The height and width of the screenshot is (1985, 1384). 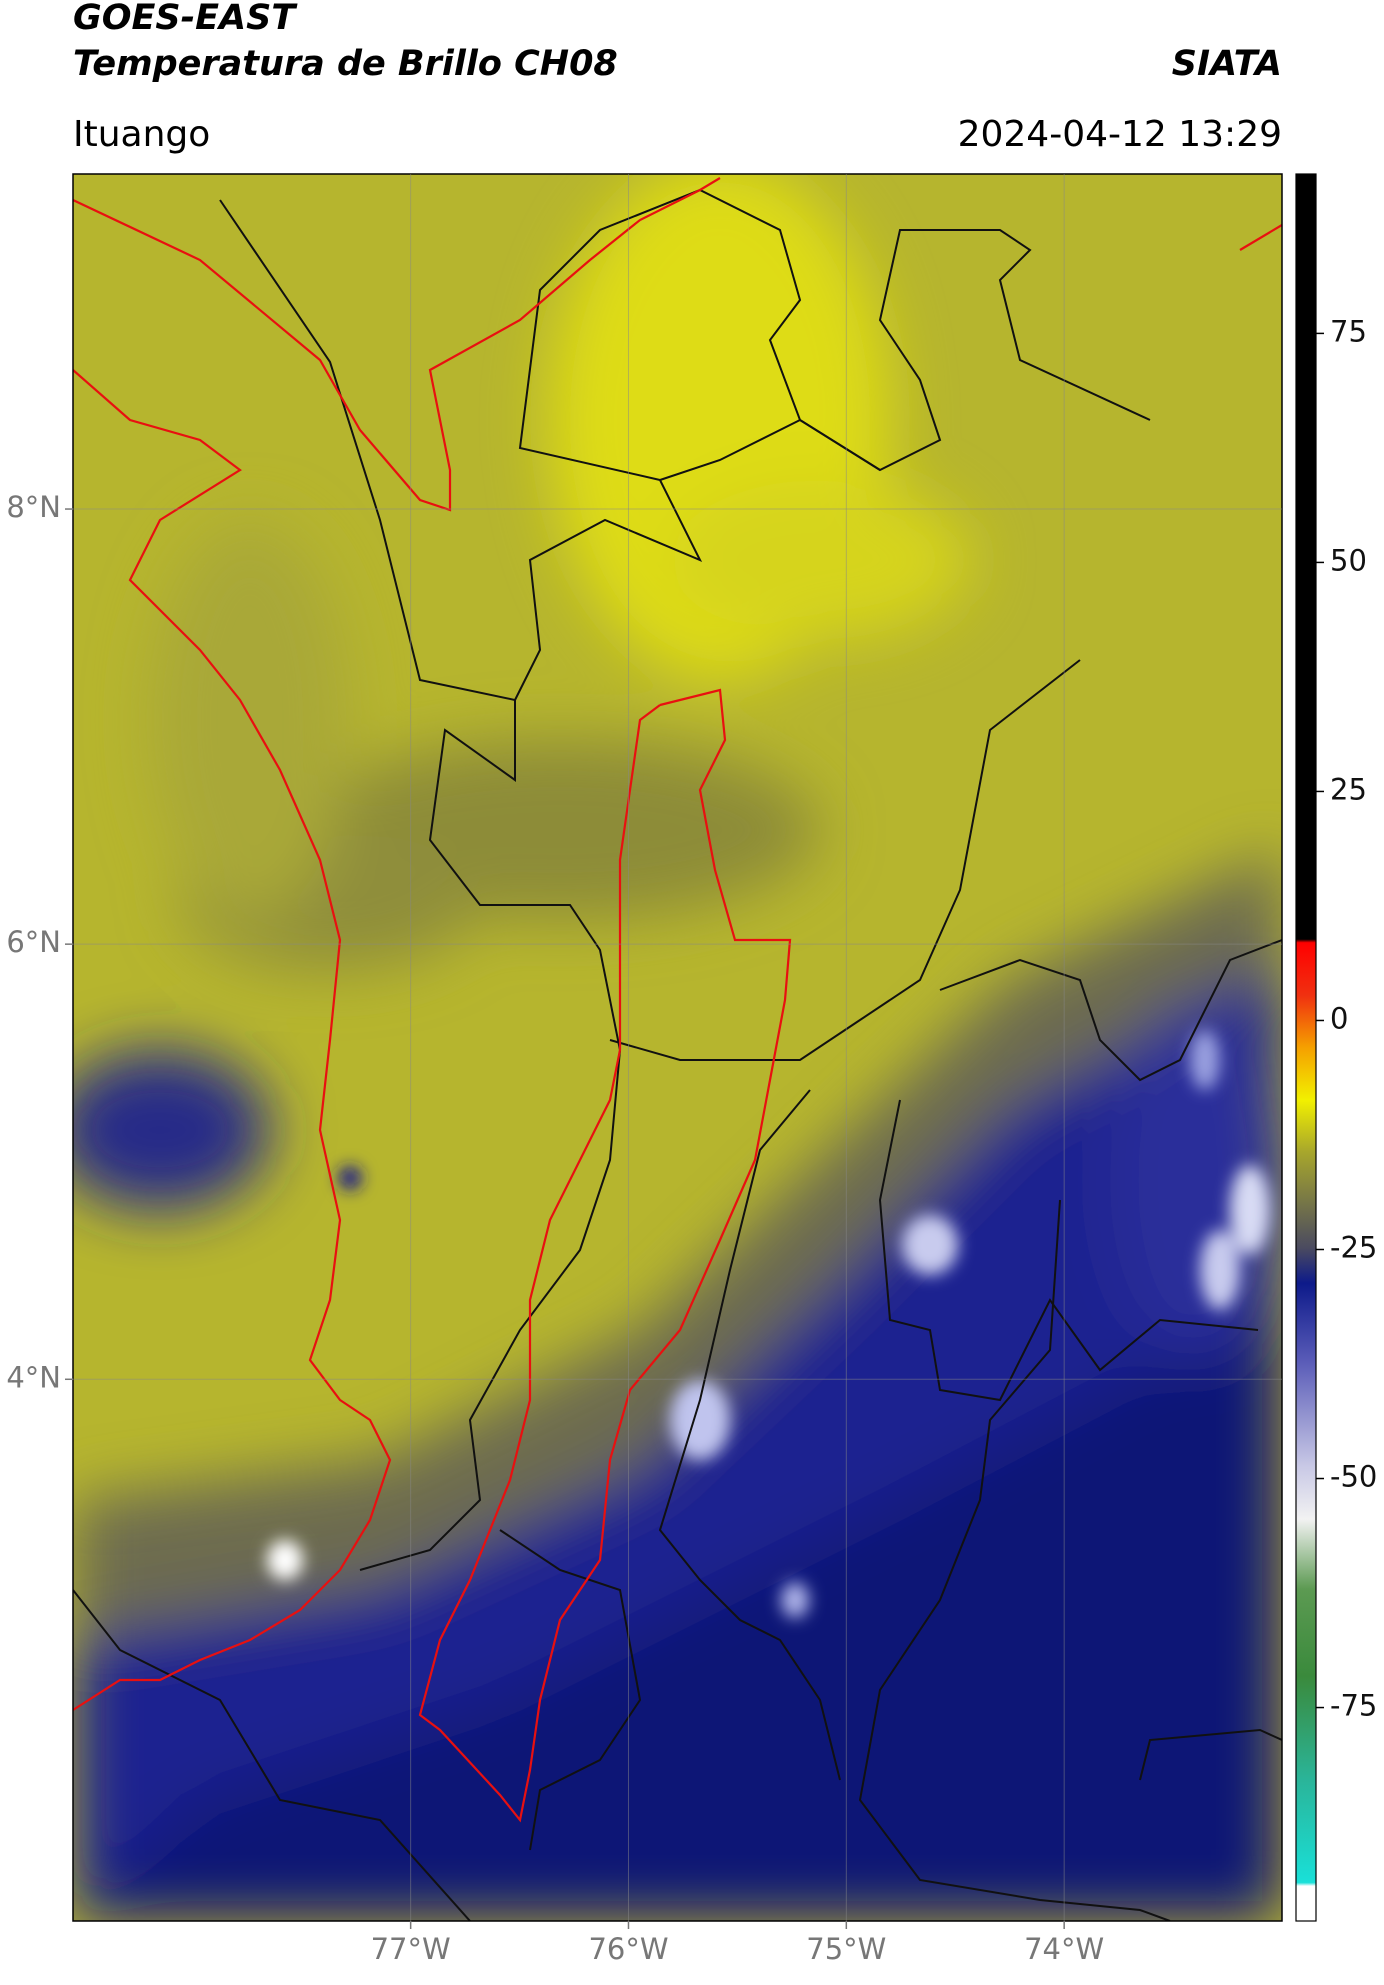 I want to click on colorbar-tick-label: -25, so click(x=1353, y=1247).